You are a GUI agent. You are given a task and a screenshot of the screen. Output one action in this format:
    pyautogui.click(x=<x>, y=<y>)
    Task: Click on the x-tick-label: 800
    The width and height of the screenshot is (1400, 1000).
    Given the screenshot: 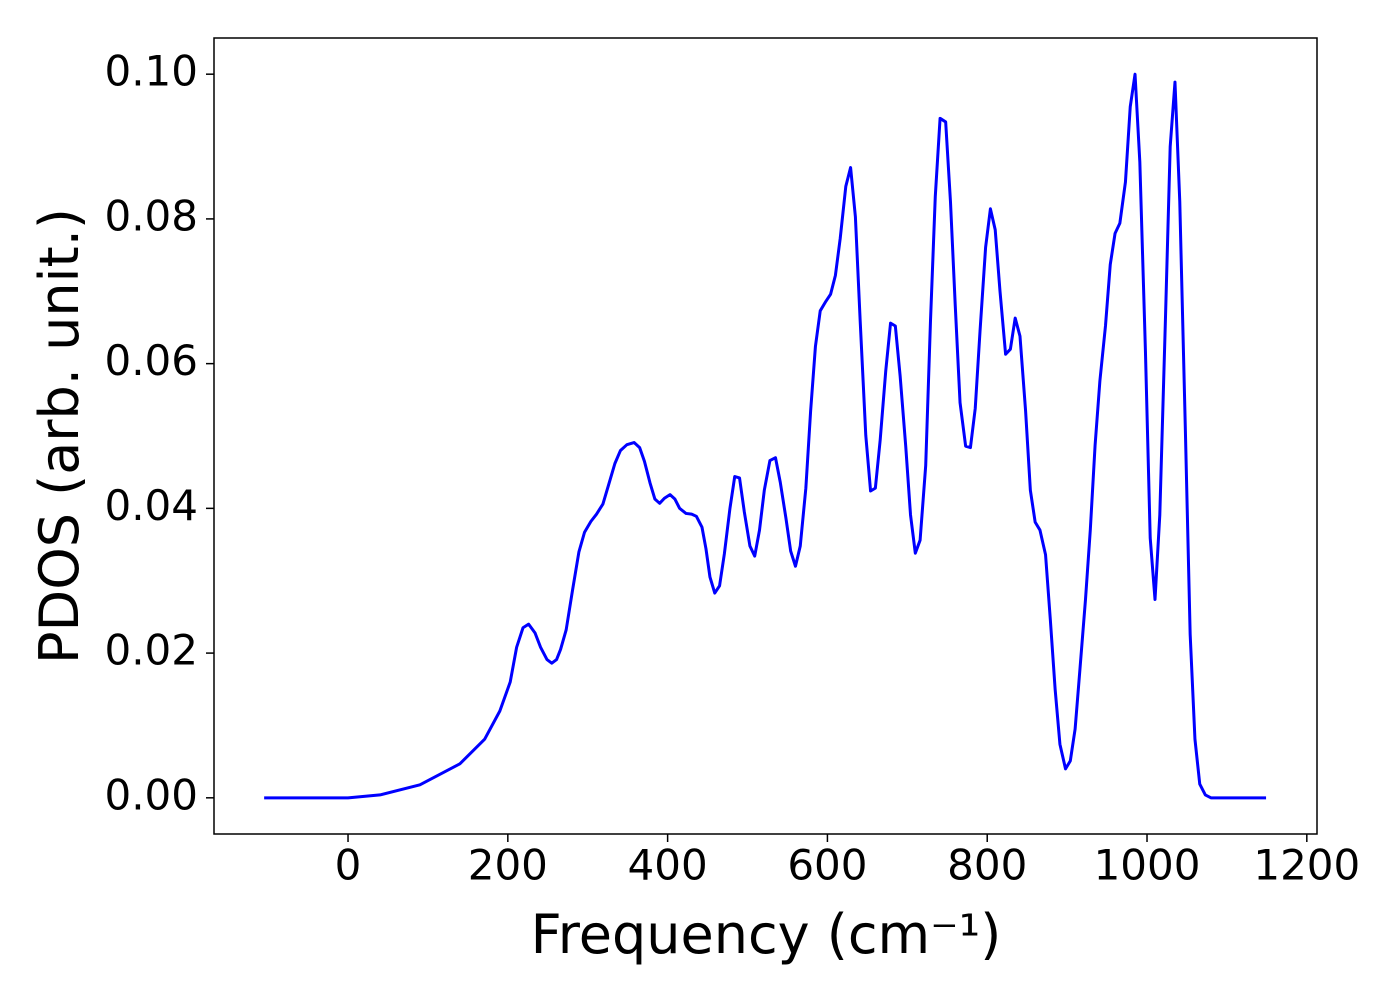 What is the action you would take?
    pyautogui.click(x=987, y=865)
    